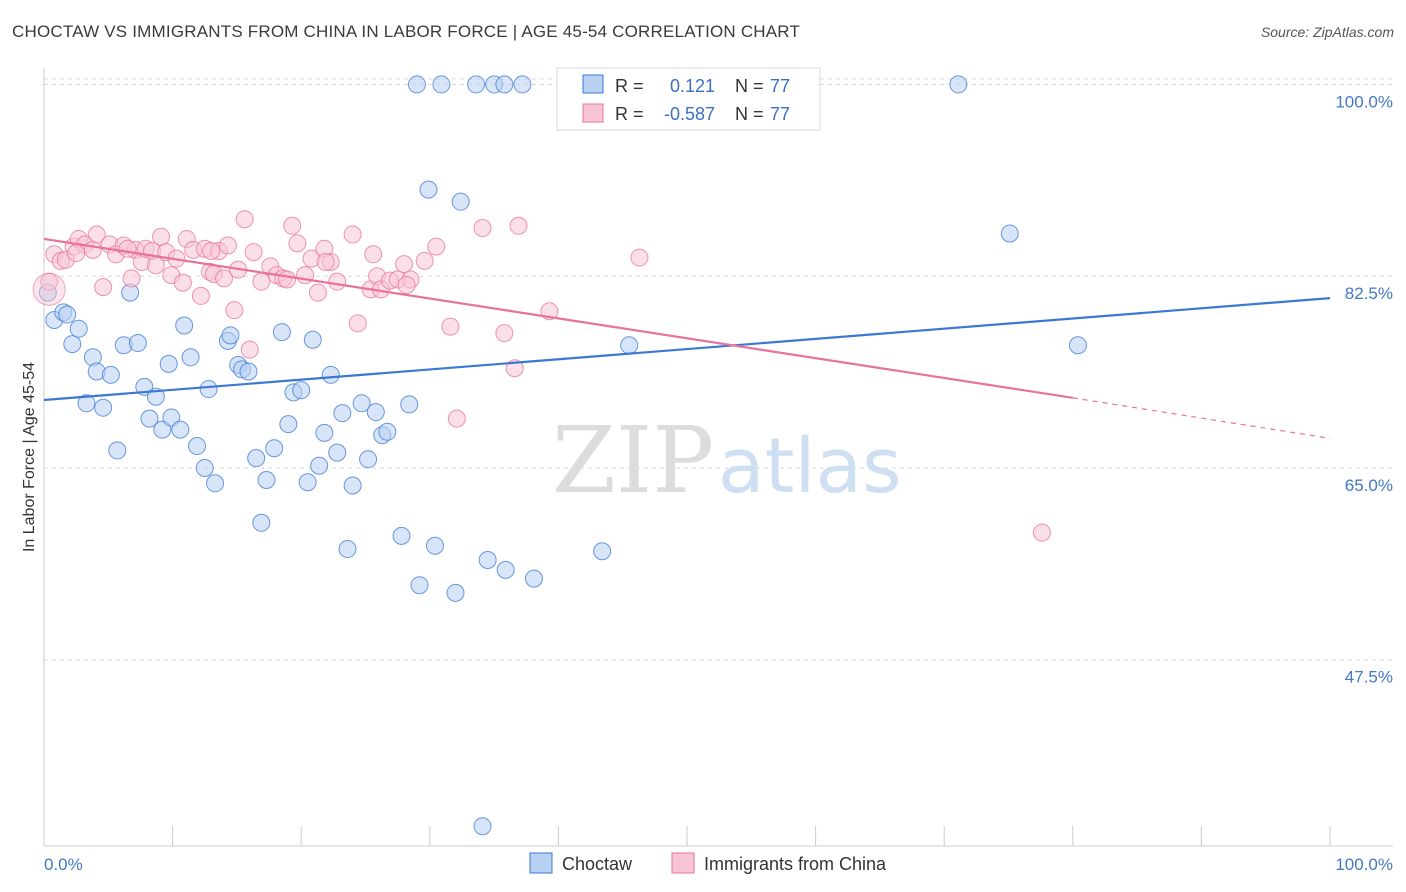 The image size is (1406, 892). I want to click on y-tick-label: 47.5%, so click(1369, 677).